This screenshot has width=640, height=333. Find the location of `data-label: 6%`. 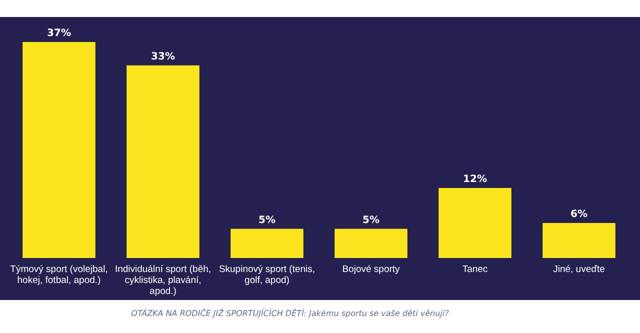

data-label: 6% is located at coordinates (579, 214).